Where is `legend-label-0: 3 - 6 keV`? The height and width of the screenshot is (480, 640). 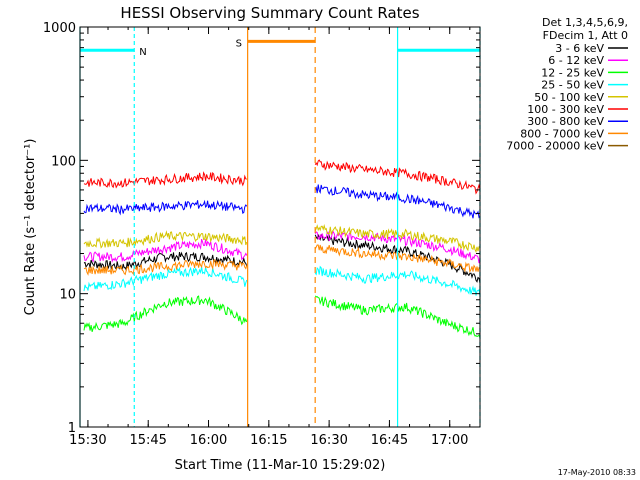
legend-label-0: 3 - 6 keV is located at coordinates (579, 48).